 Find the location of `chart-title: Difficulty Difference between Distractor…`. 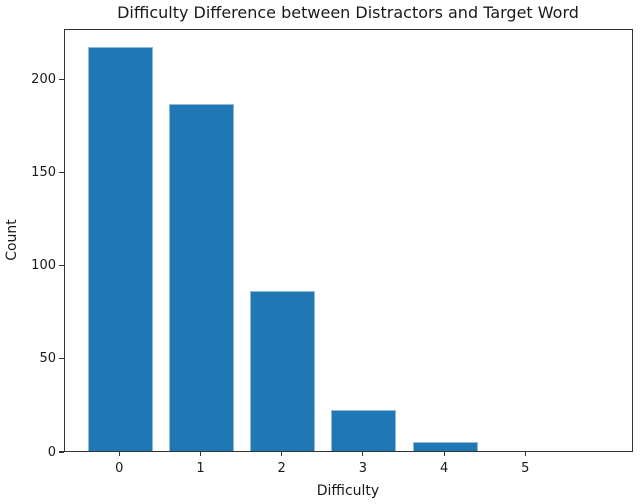

chart-title: Difficulty Difference between Distractor… is located at coordinates (348, 12).